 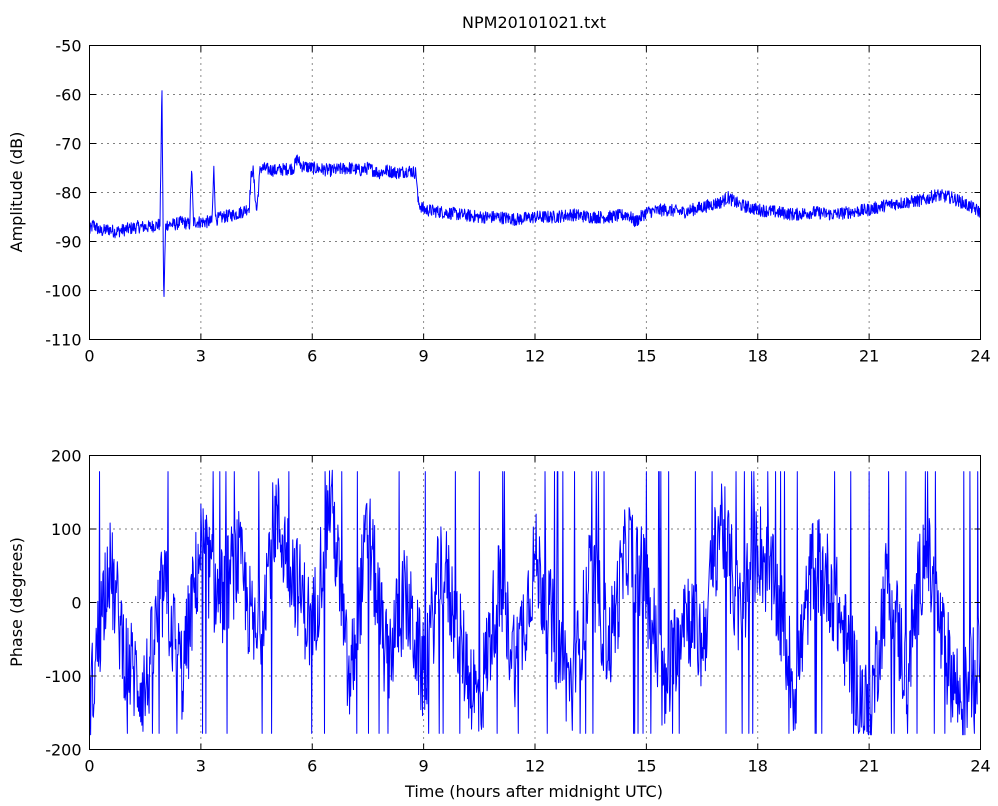 I want to click on phase-y-axis-label: Phase (degrees), so click(x=16, y=602).